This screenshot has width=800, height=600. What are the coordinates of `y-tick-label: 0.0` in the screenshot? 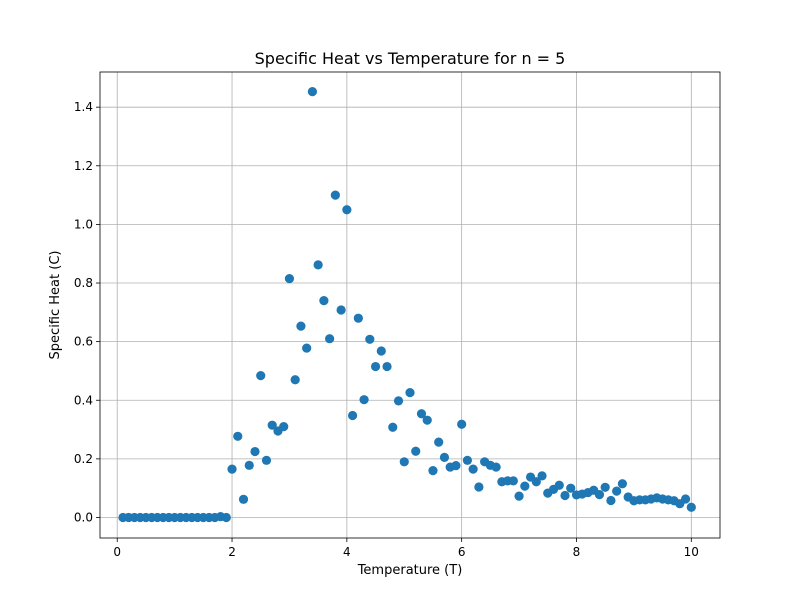 It's located at (83, 517).